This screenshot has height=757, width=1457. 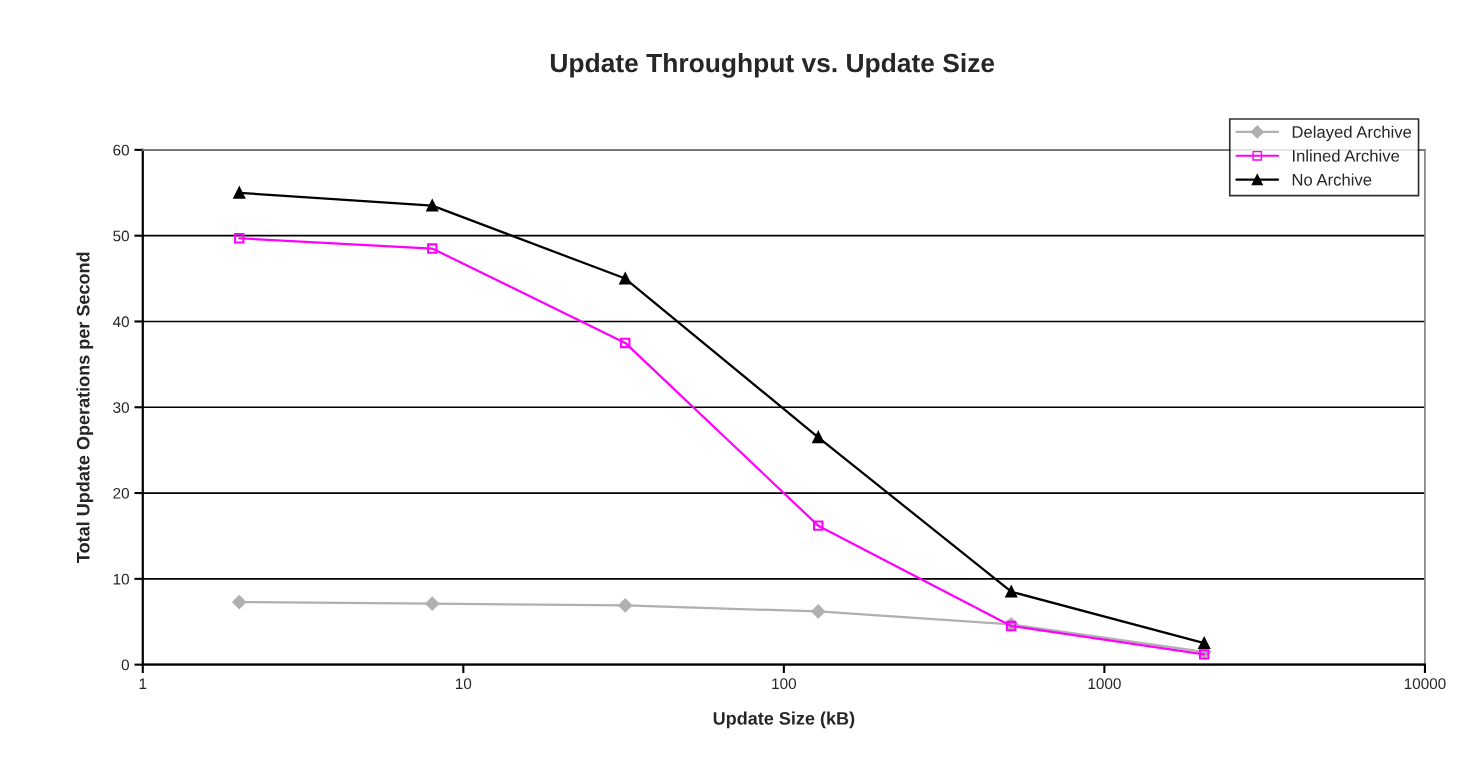 I want to click on y-axis-title: Total Update Operations per Second, so click(x=85, y=407).